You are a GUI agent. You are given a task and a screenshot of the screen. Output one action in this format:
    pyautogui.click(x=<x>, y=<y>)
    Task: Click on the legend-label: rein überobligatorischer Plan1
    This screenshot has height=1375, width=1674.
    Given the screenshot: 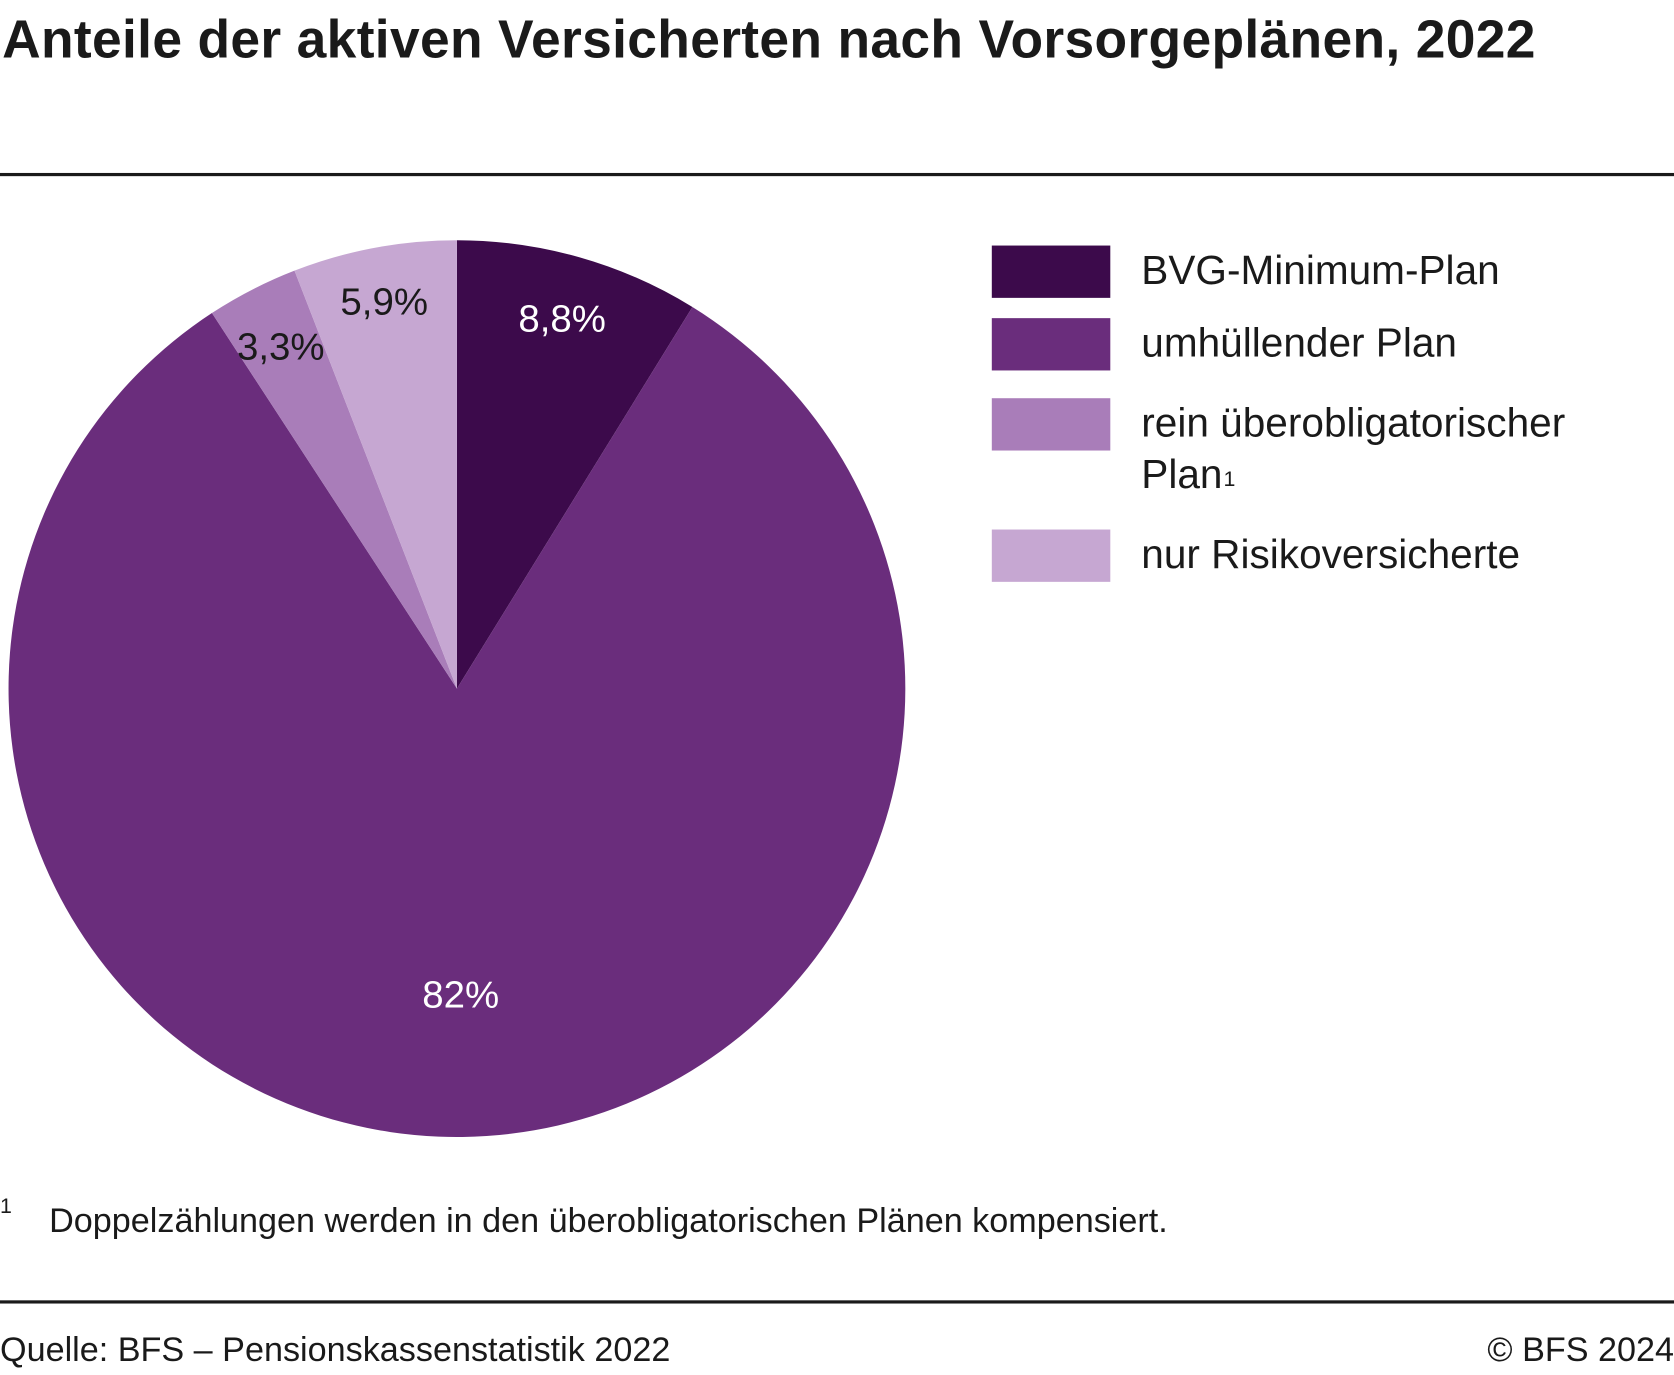 What is the action you would take?
    pyautogui.click(x=1397, y=449)
    